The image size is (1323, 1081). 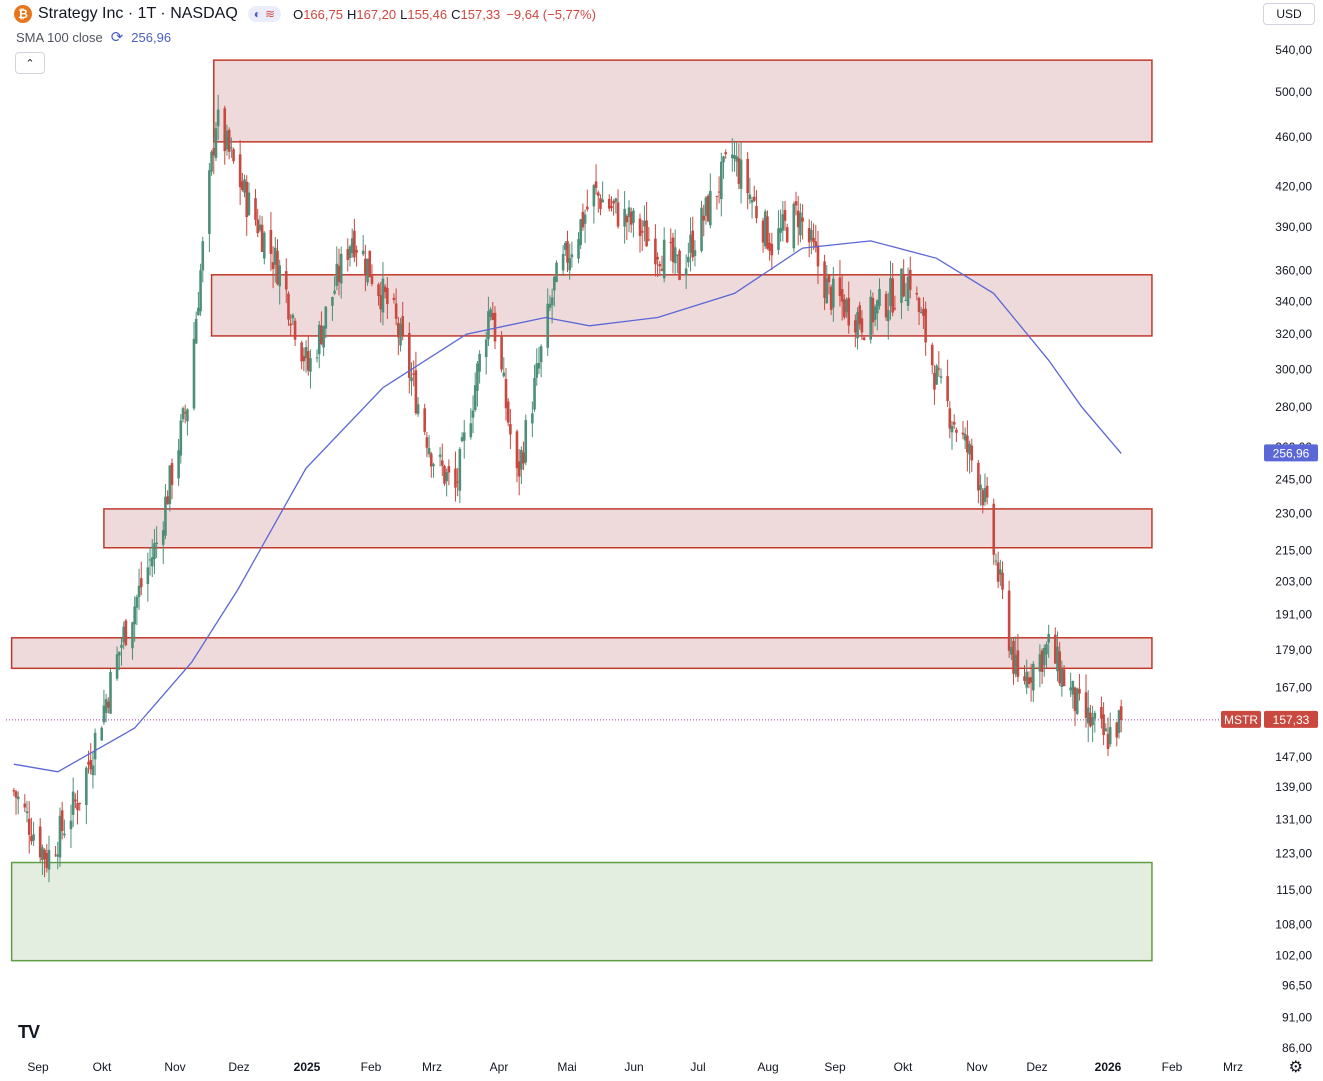 I want to click on wave-icon: ≋, so click(x=270, y=14).